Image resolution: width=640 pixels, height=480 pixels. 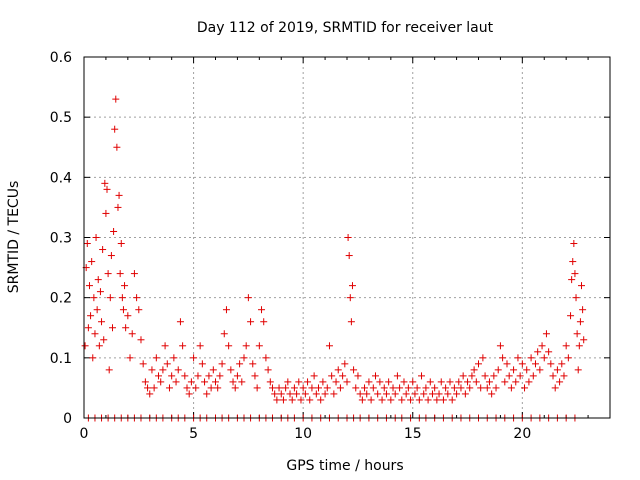 I want to click on y-tick-labels: 0 0.1 0.2 0.3 0.4 0.5 0.6, so click(x=61, y=238).